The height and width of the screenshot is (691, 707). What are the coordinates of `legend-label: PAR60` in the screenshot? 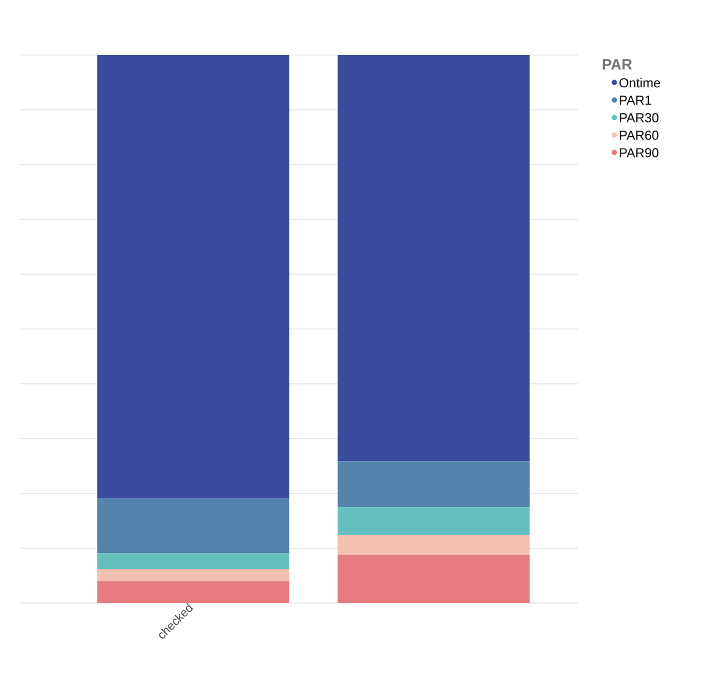 It's located at (639, 135).